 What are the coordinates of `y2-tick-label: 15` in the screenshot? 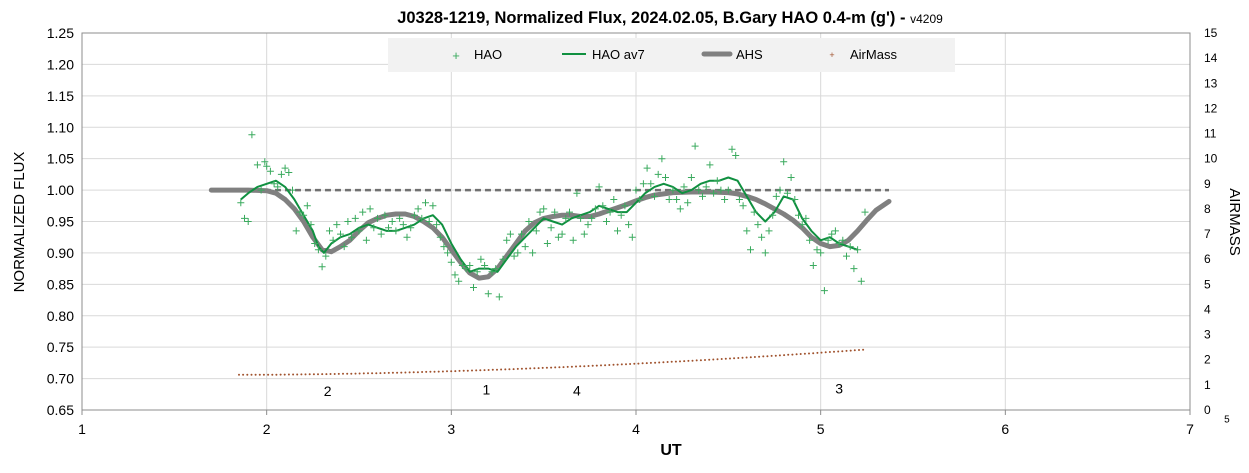 It's located at (1211, 33).